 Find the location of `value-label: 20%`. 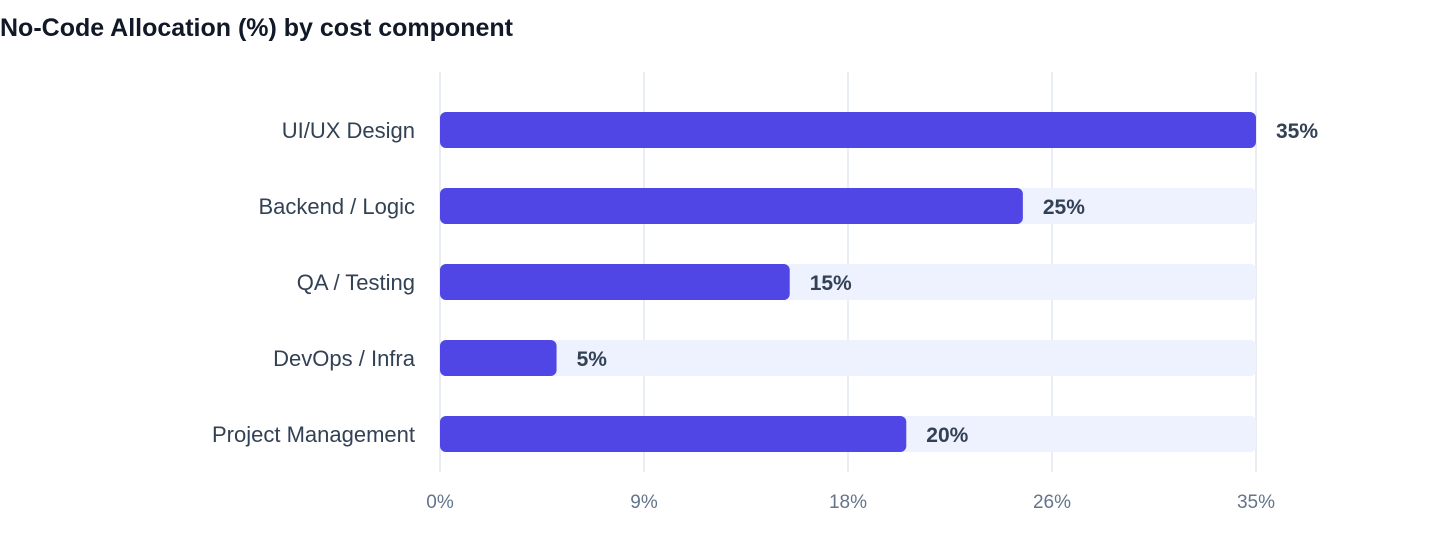

value-label: 20% is located at coordinates (947, 435).